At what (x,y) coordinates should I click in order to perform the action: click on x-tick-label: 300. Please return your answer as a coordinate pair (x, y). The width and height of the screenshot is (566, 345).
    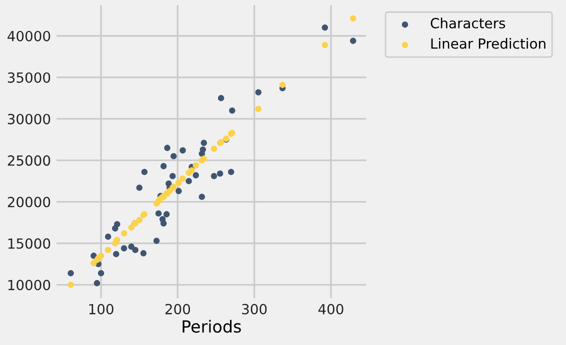
    Looking at the image, I should click on (254, 309).